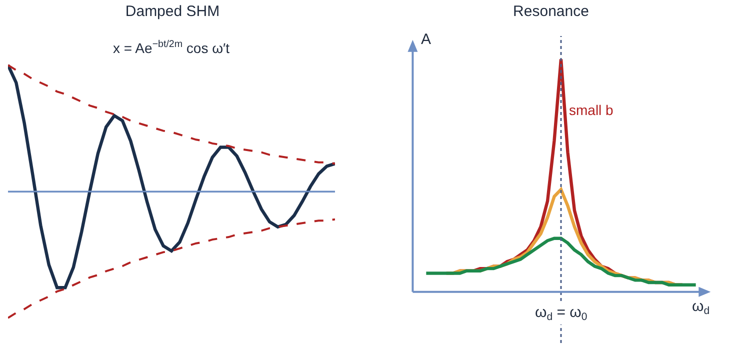 The width and height of the screenshot is (732, 353). What do you see at coordinates (426, 39) in the screenshot?
I see `y-axis-title: A` at bounding box center [426, 39].